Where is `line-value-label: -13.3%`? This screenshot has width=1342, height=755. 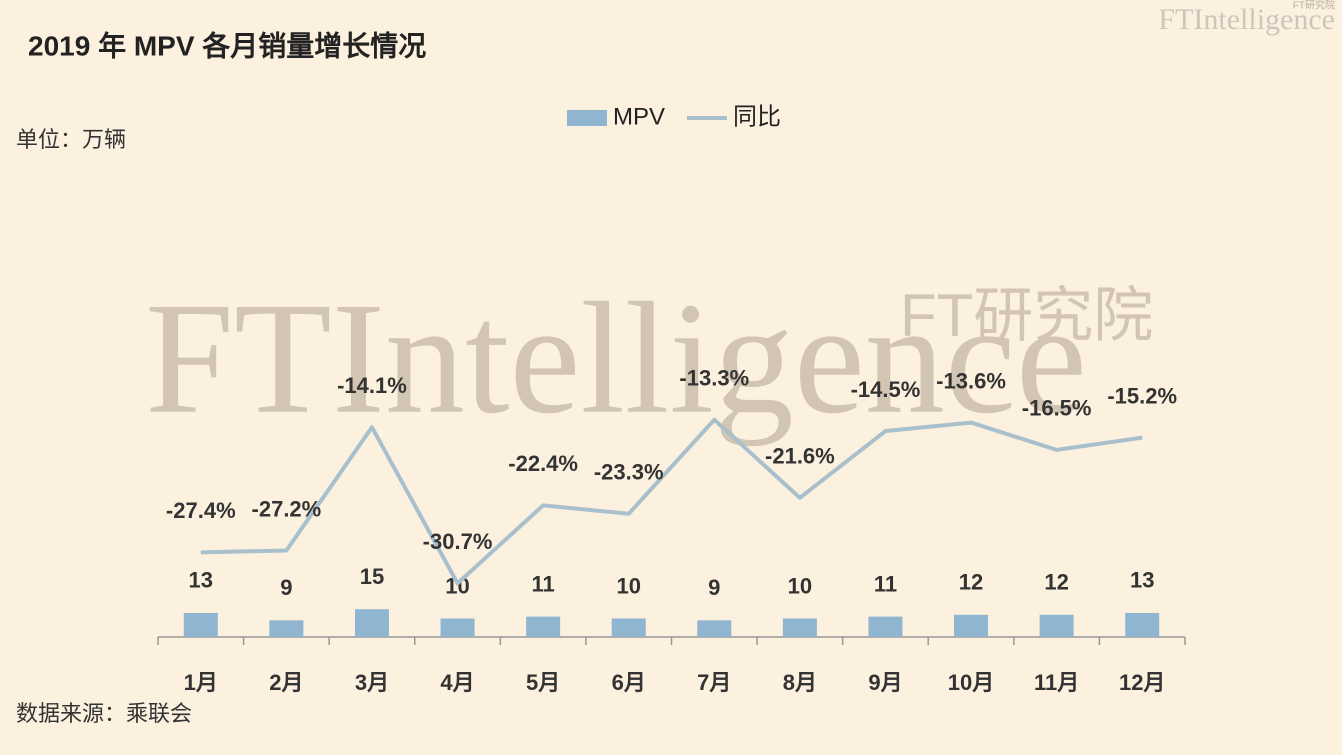
line-value-label: -13.3% is located at coordinates (714, 378).